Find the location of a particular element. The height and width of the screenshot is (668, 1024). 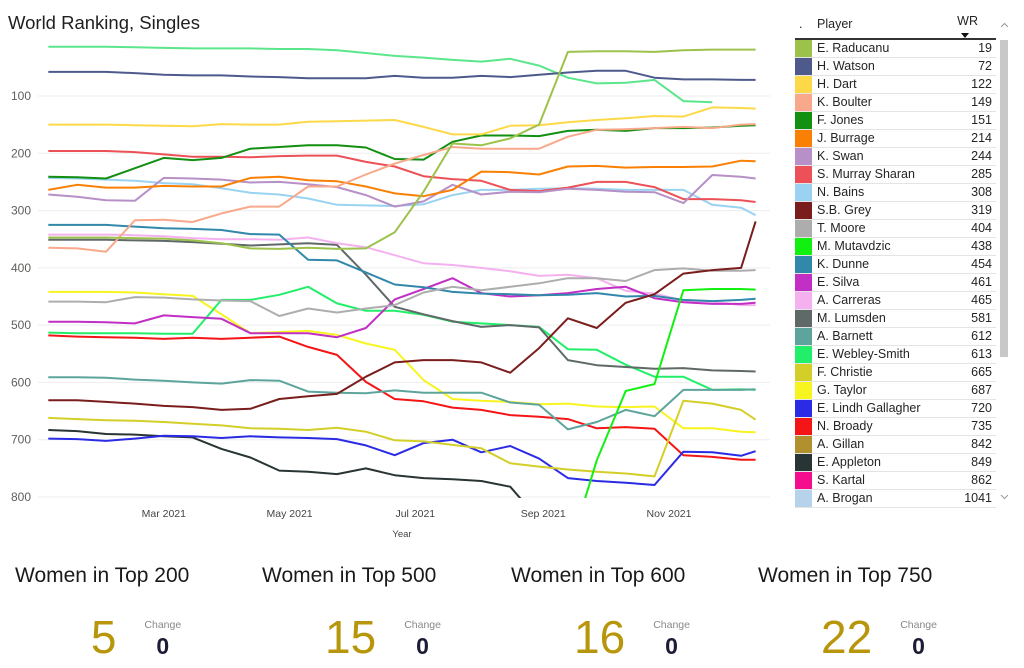

chevron-up-icon is located at coordinates (1004, 25).